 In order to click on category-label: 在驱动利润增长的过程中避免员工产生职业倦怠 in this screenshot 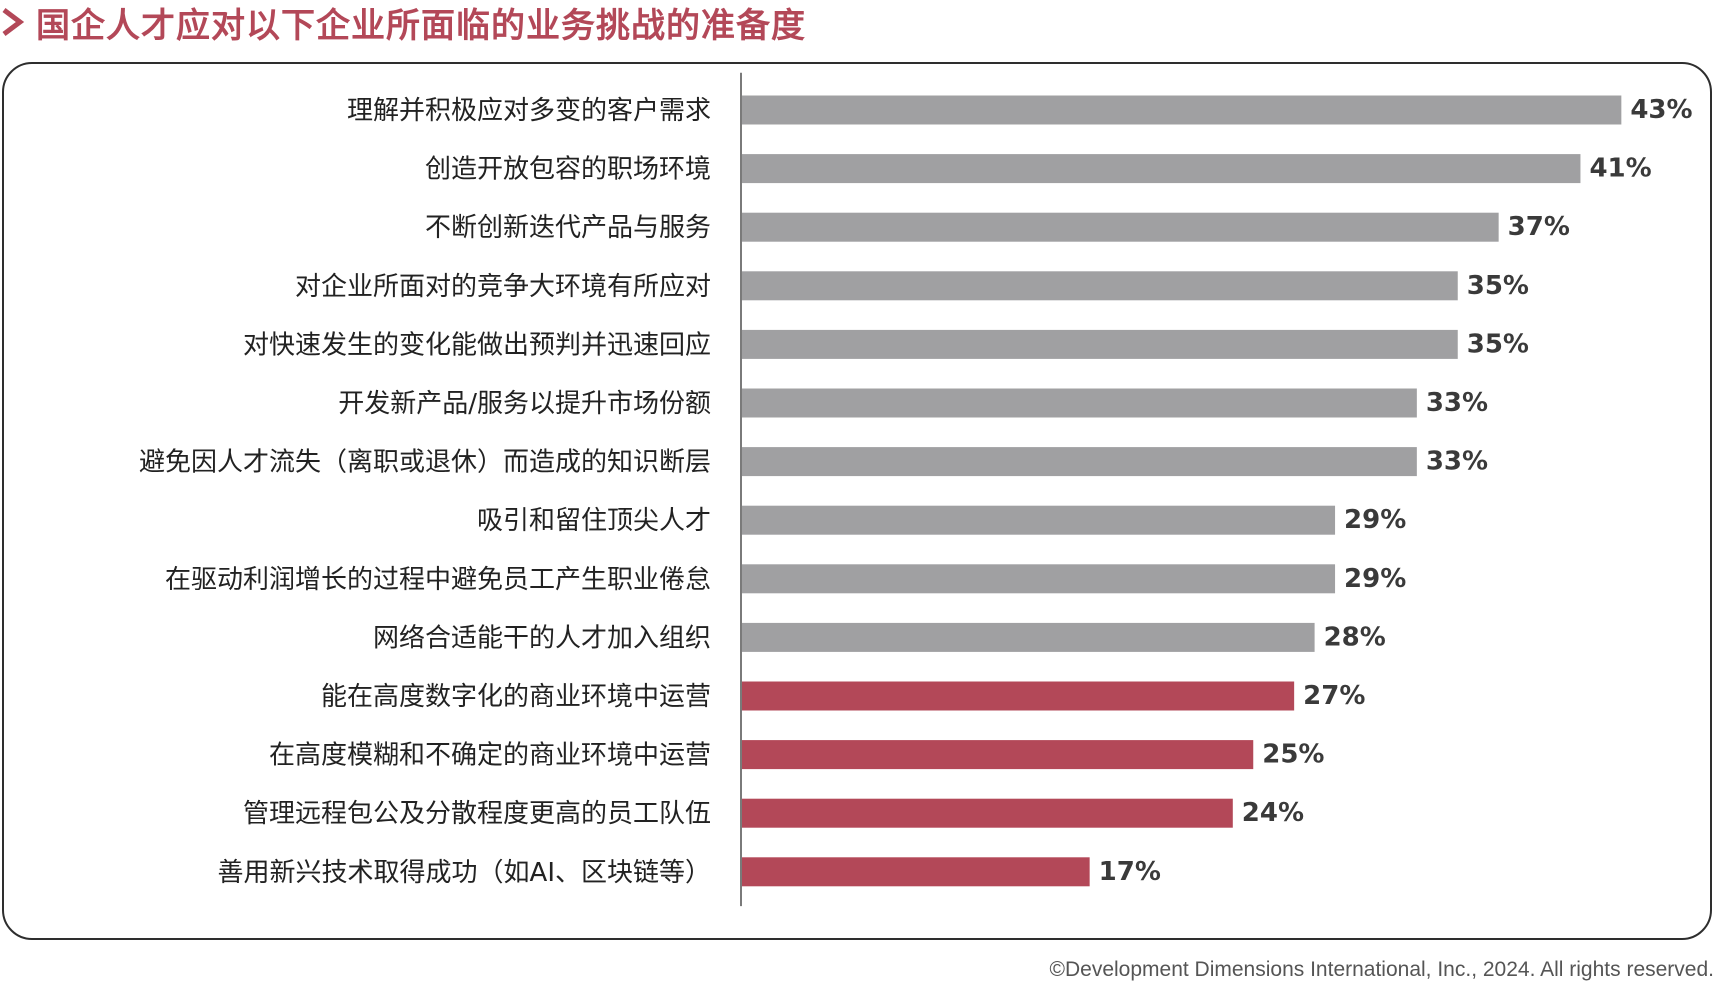, I will do `click(438, 580)`.